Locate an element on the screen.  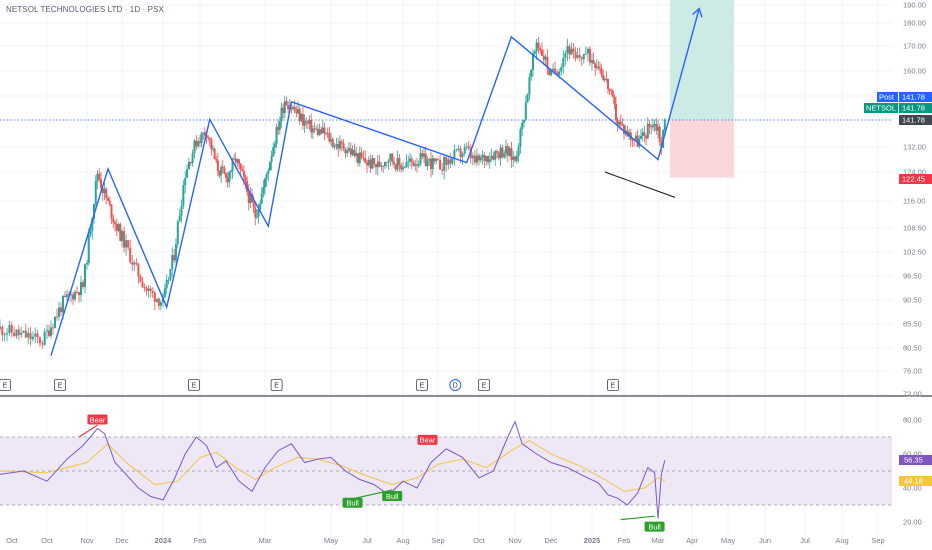
rsi-axis: 80.00 60.00 40.00 20.00 56.35 44.18 is located at coordinates (915, 471).